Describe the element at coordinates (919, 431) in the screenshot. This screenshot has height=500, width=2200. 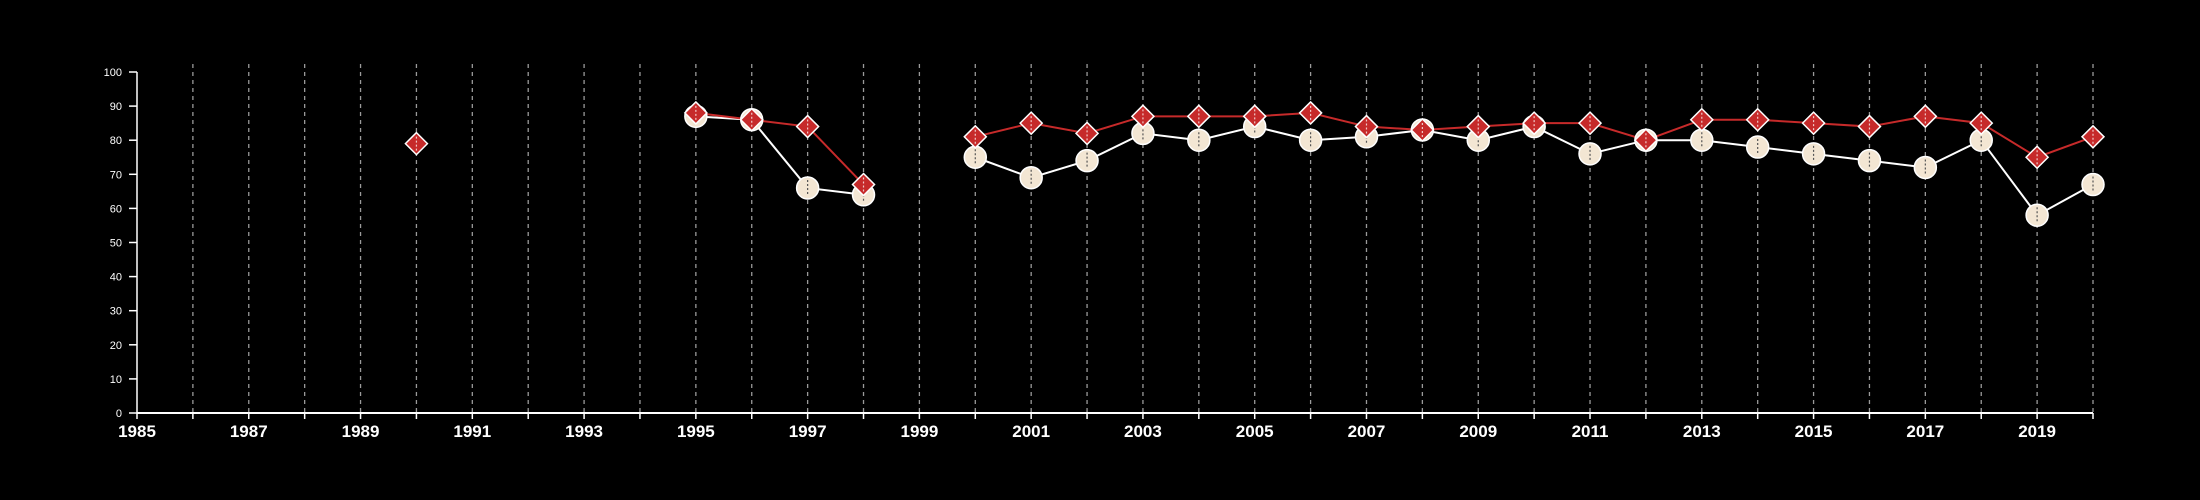
I see `x-tick-label: 1999` at that location.